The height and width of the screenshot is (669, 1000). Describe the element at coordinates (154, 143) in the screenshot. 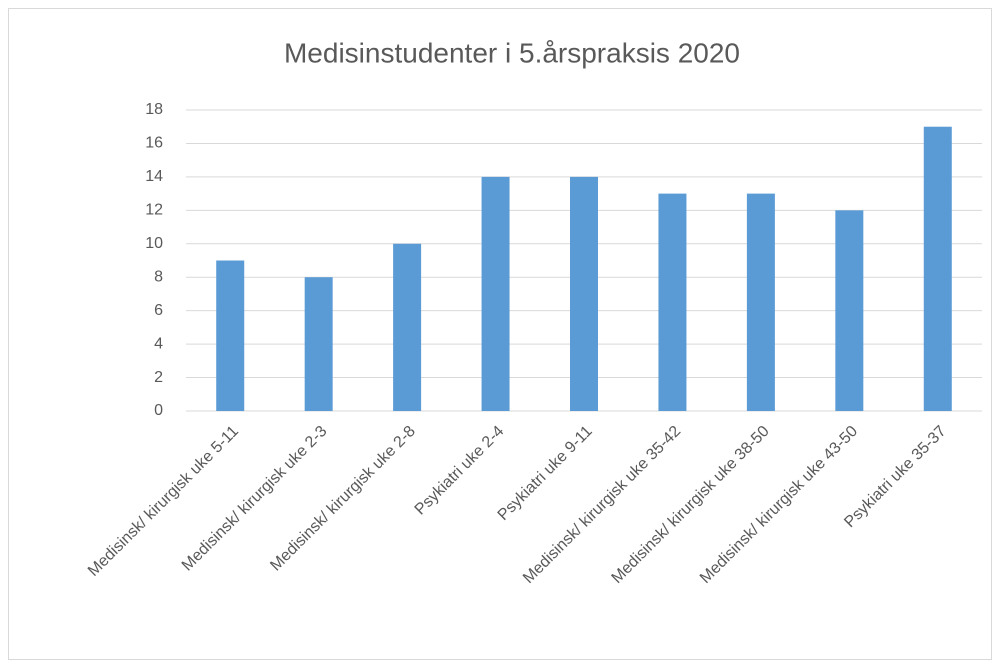

I see `y-tick-label: 16` at that location.